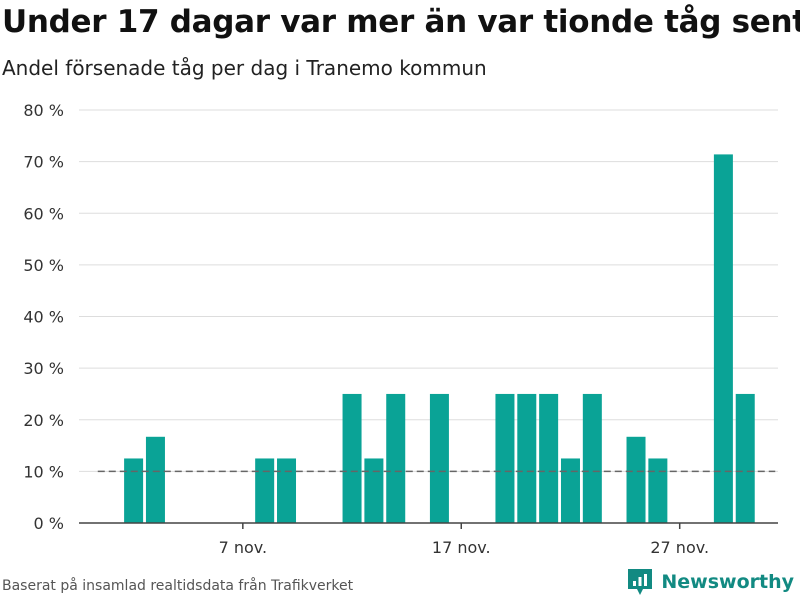  Describe the element at coordinates (43, 213) in the screenshot. I see `y-tick-label: 60 %` at that location.